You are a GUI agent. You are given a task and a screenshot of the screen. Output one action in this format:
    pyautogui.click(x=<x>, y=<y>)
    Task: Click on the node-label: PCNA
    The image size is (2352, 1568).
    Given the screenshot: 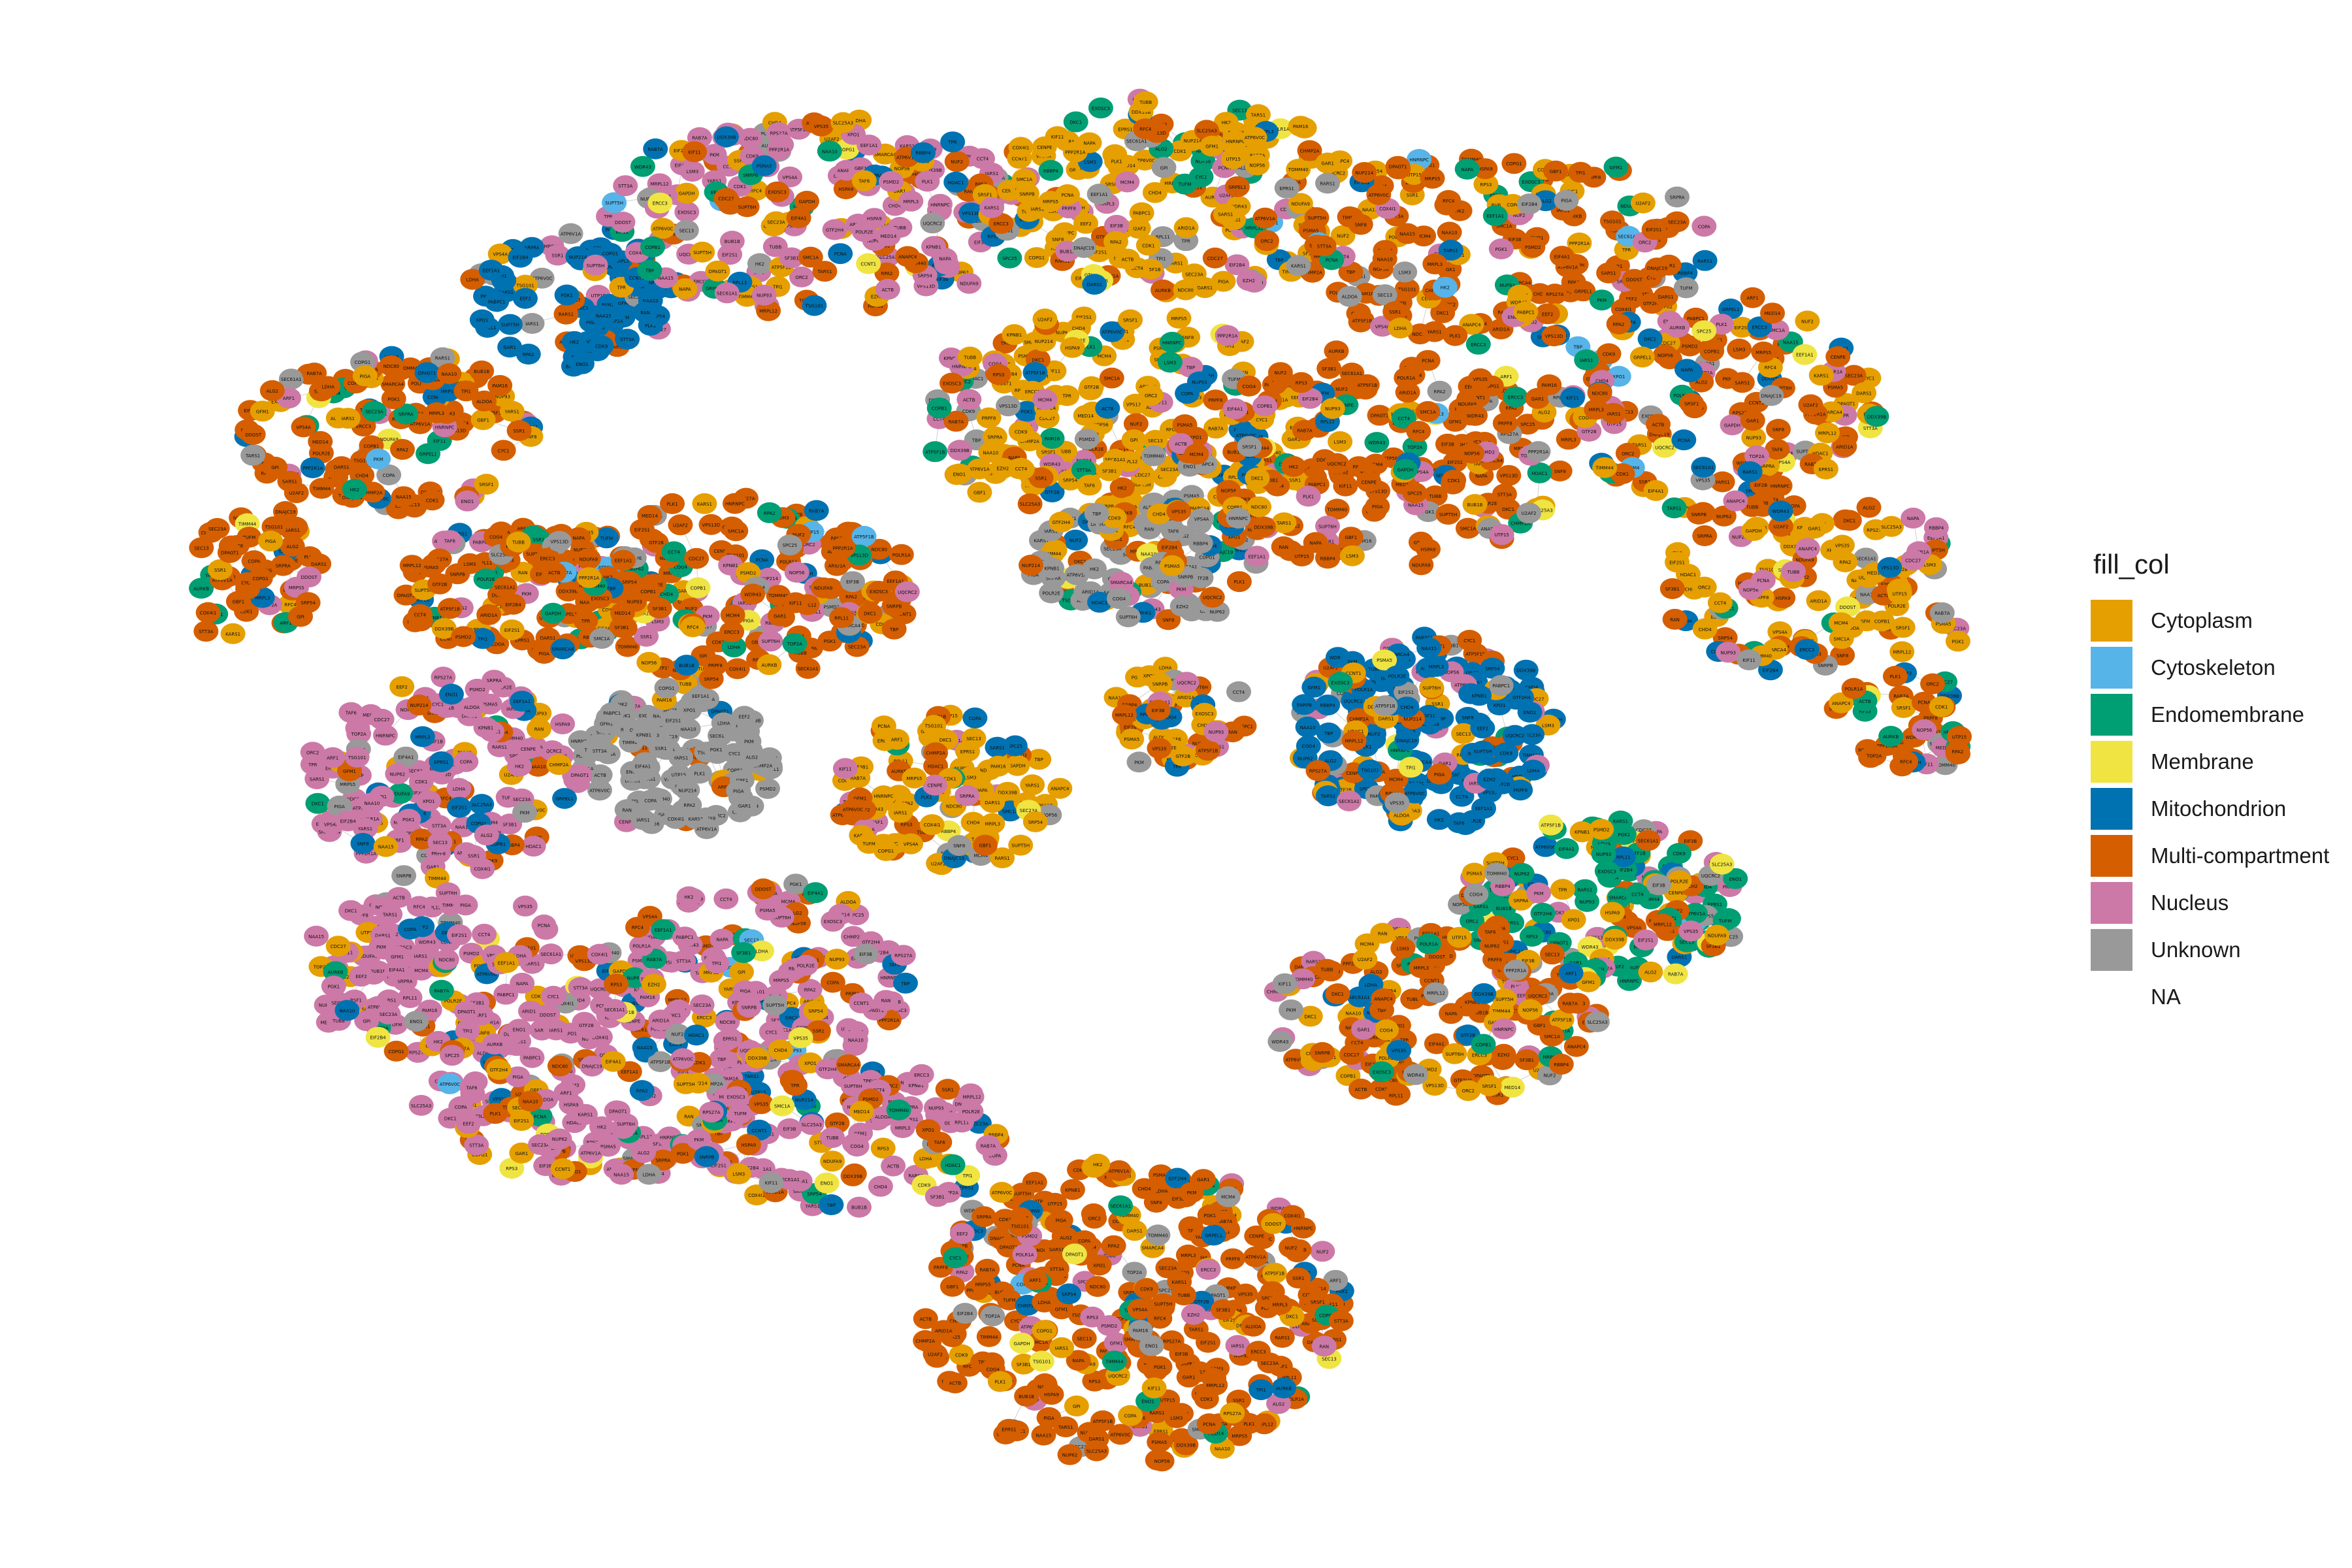 What is the action you would take?
    pyautogui.click(x=883, y=726)
    